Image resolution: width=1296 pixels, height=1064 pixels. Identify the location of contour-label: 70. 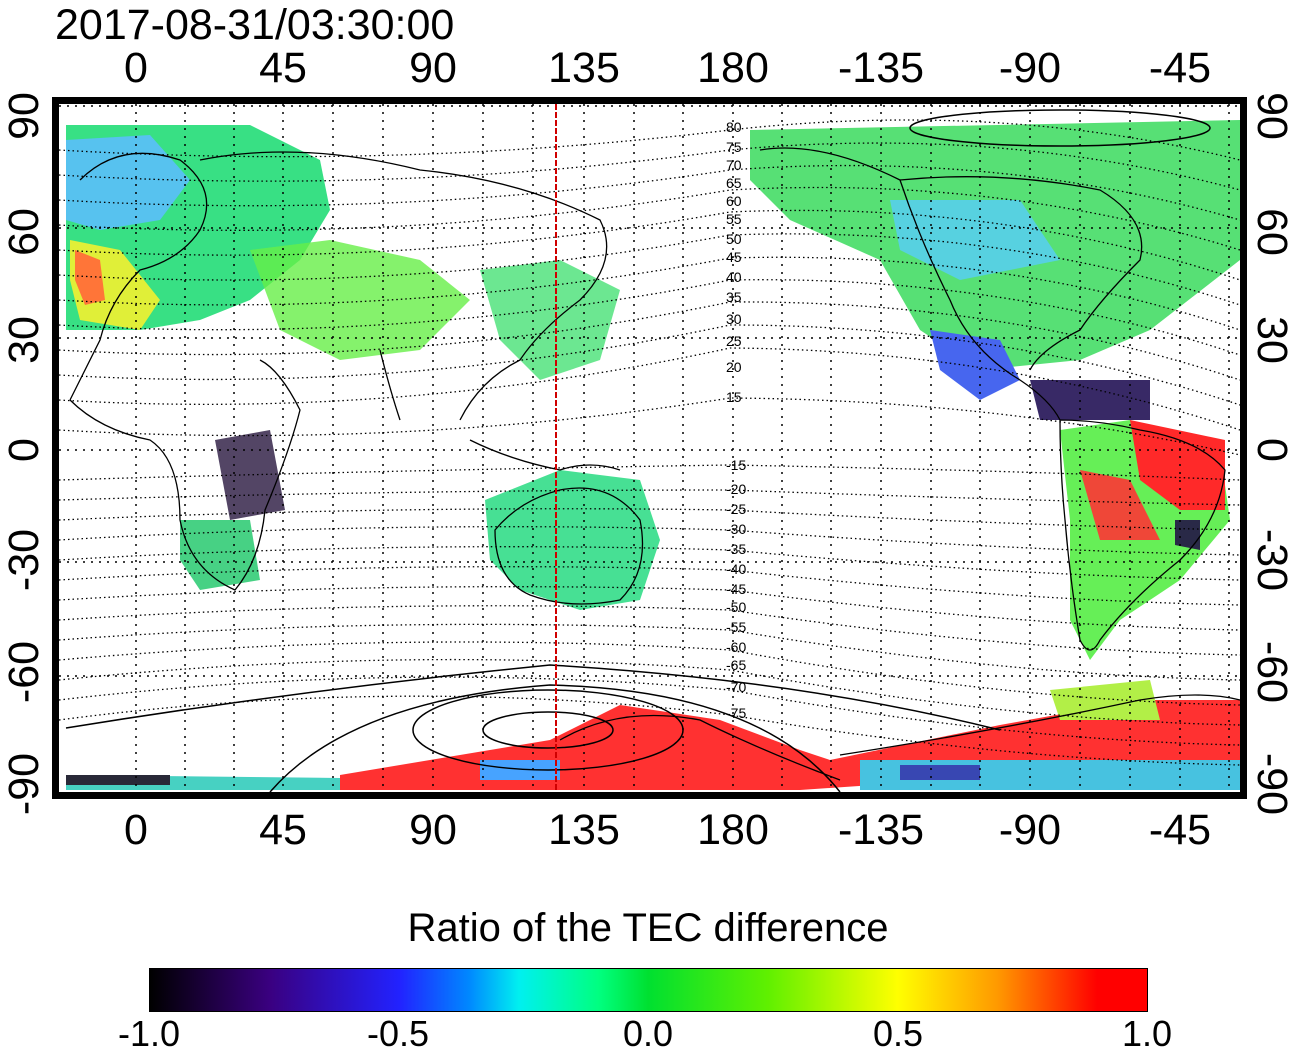
(734, 165).